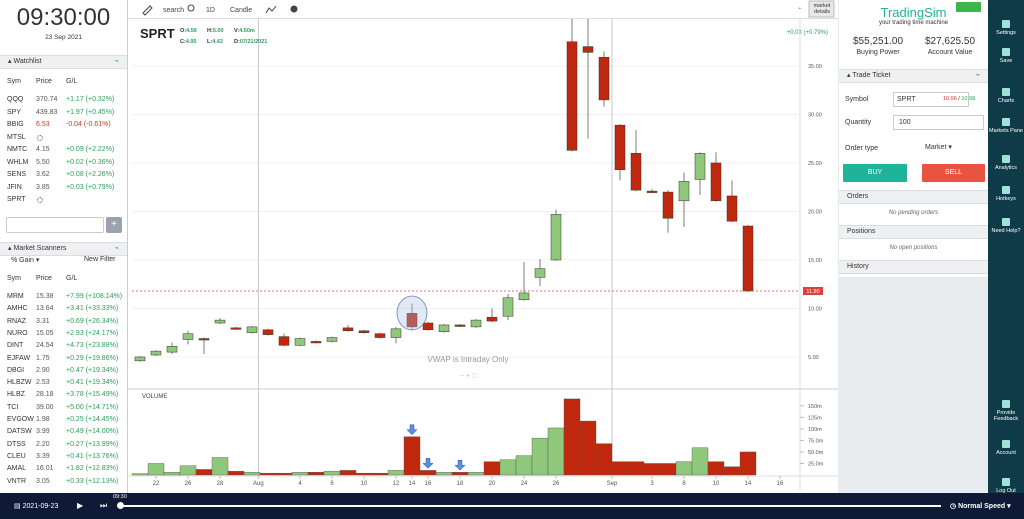 Image resolution: width=1024 pixels, height=519 pixels. What do you see at coordinates (748, 484) in the screenshot?
I see `x-tick-label: 14` at bounding box center [748, 484].